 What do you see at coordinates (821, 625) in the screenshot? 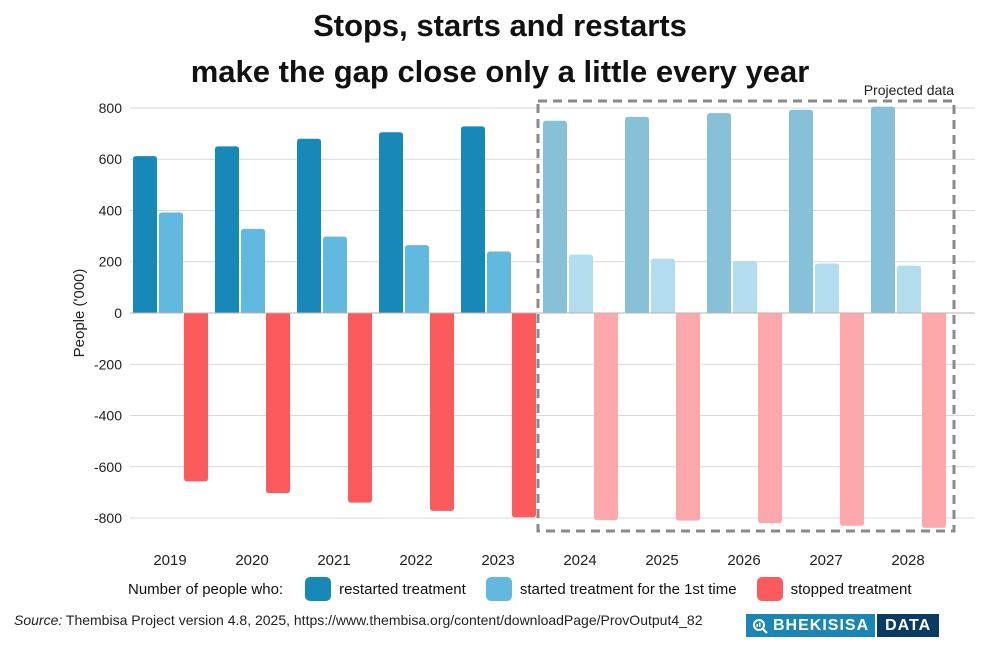
I see `logo-left-text: BHEKISISA` at bounding box center [821, 625].